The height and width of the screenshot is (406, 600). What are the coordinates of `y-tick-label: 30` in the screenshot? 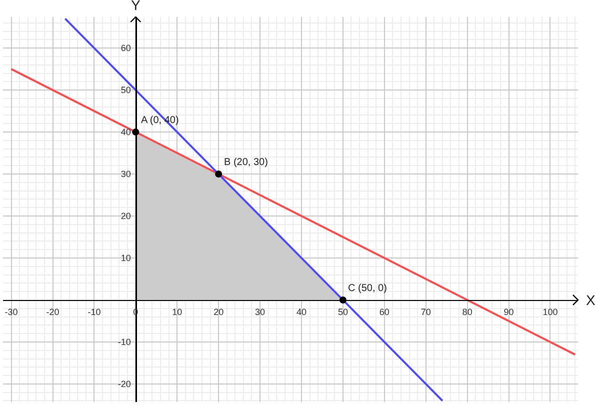 It's located at (125, 174).